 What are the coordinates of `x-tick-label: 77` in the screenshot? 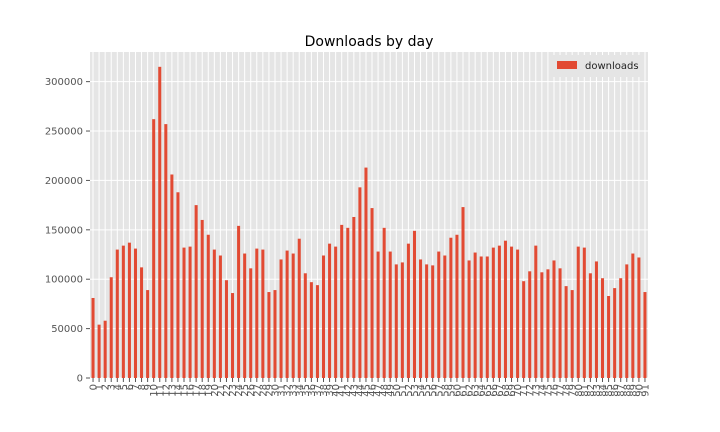 It's located at (561, 390).